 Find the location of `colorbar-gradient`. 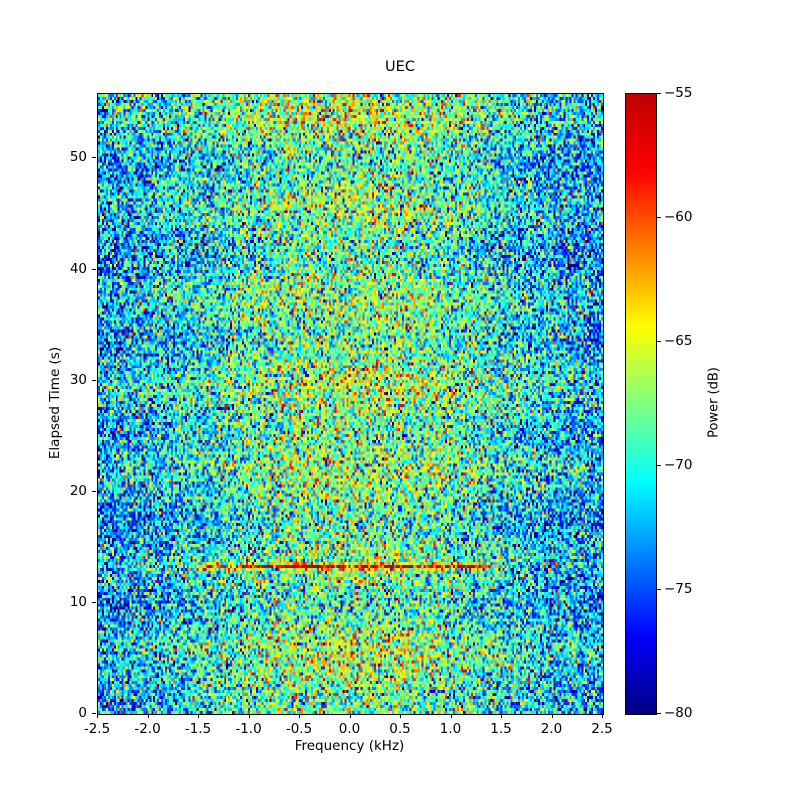

colorbar-gradient is located at coordinates (641, 404).